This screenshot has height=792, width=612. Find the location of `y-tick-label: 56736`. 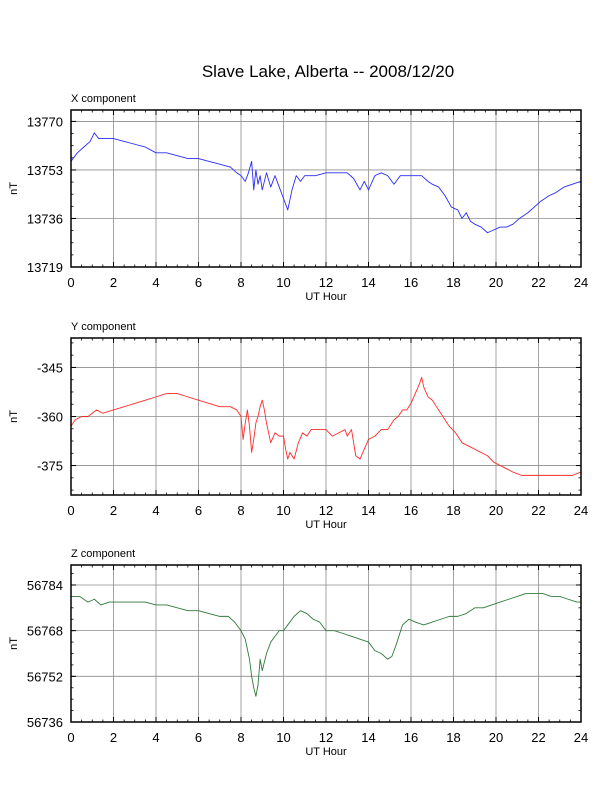

y-tick-label: 56736 is located at coordinates (45, 722).